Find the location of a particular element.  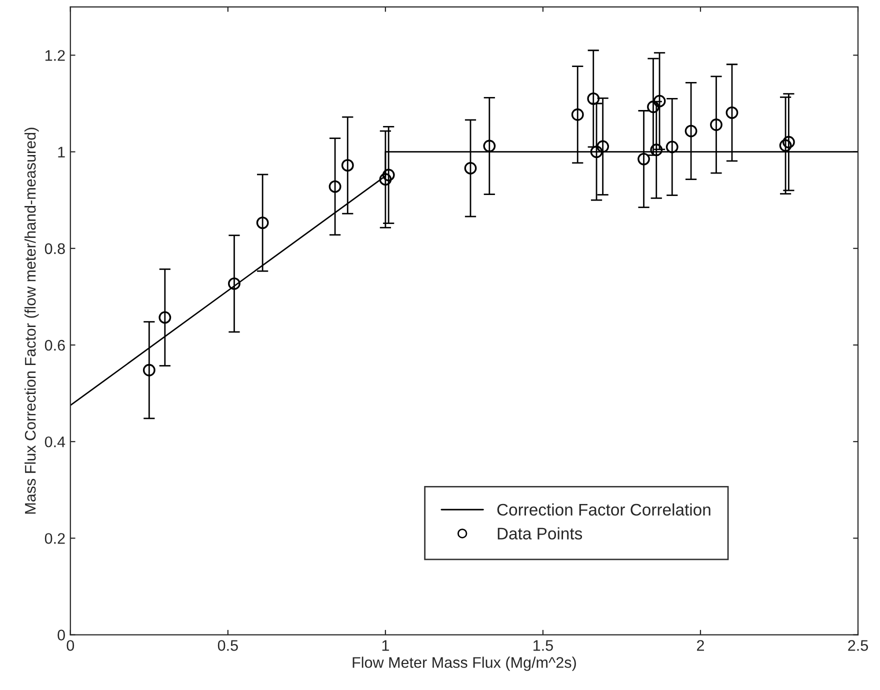

x-tick-label: 2 is located at coordinates (700, 645).